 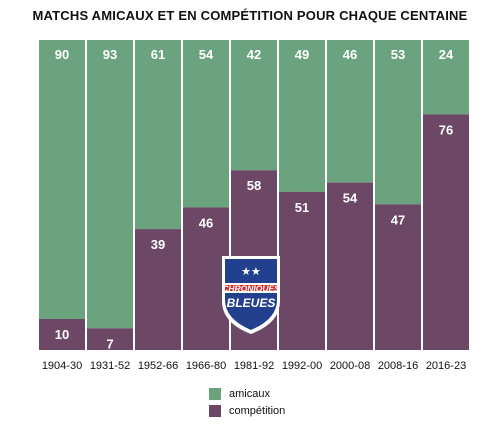 What do you see at coordinates (302, 207) in the screenshot?
I see `data-label-competition-1992-00: 51` at bounding box center [302, 207].